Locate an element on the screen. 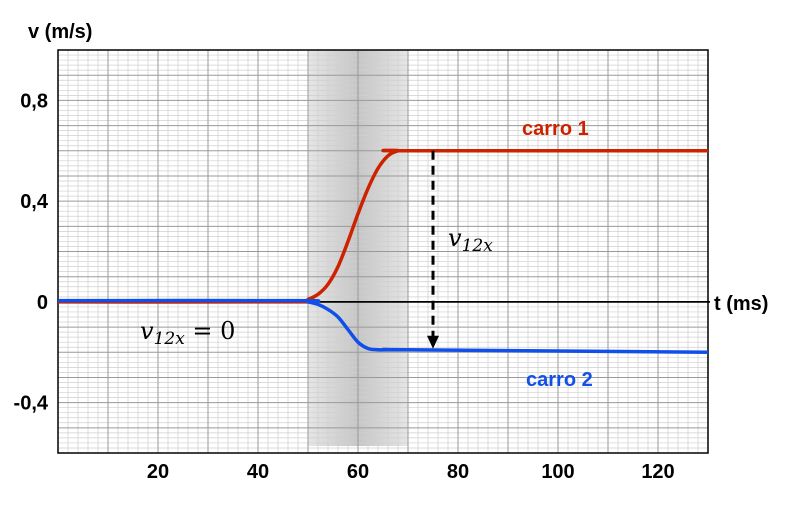 This screenshot has width=792, height=505. series-label-carro-1: carro 1 is located at coordinates (555, 129).